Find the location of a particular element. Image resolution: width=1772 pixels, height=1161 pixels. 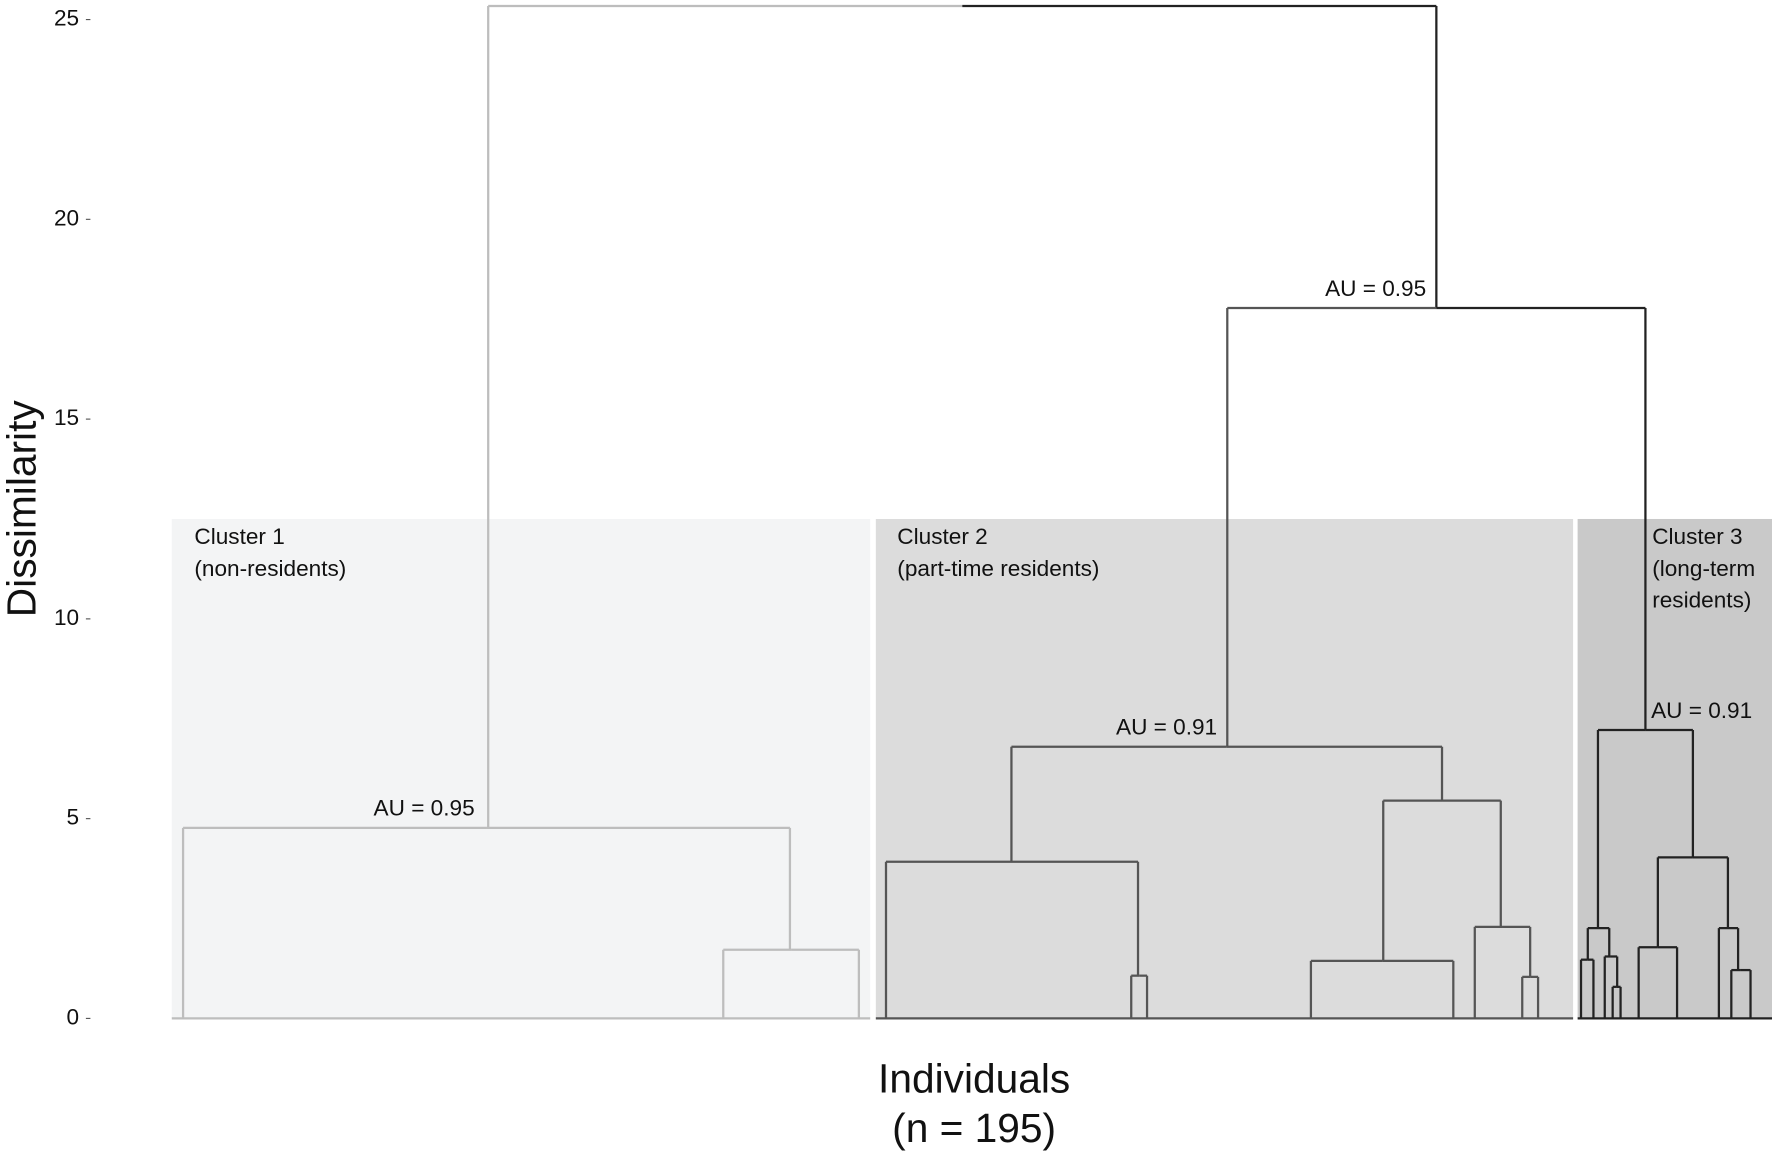

y-tick-label: 0 is located at coordinates (73, 1016).